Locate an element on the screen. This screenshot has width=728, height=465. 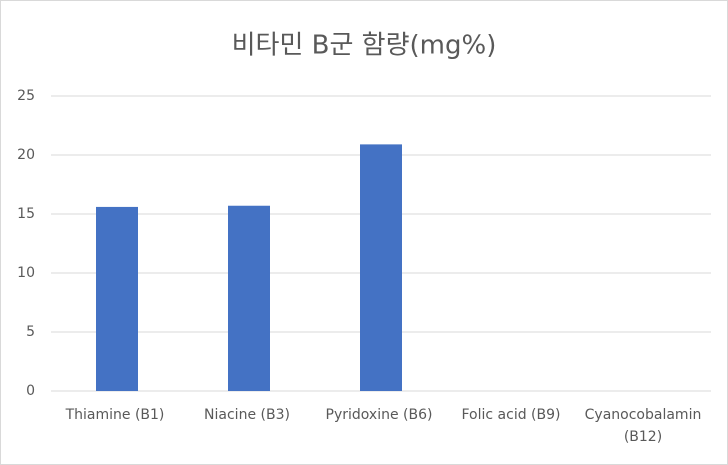
y-tick-label: 15 is located at coordinates (26, 214).